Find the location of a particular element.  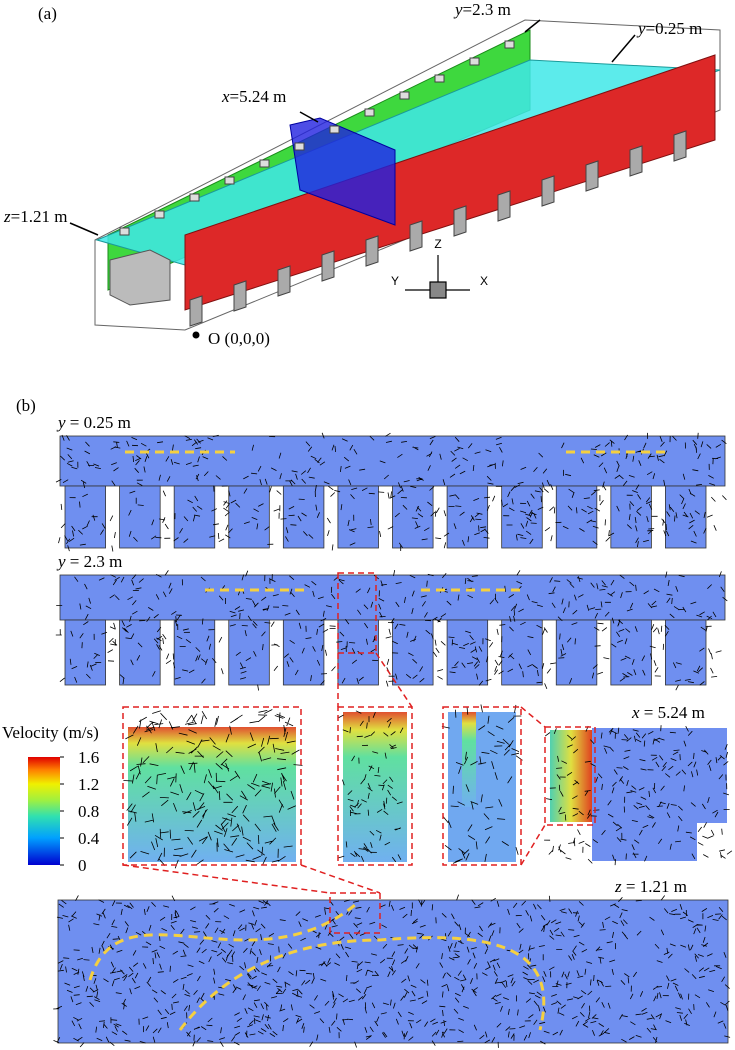

slice-label: z = 1.21 m is located at coordinates (650, 886).